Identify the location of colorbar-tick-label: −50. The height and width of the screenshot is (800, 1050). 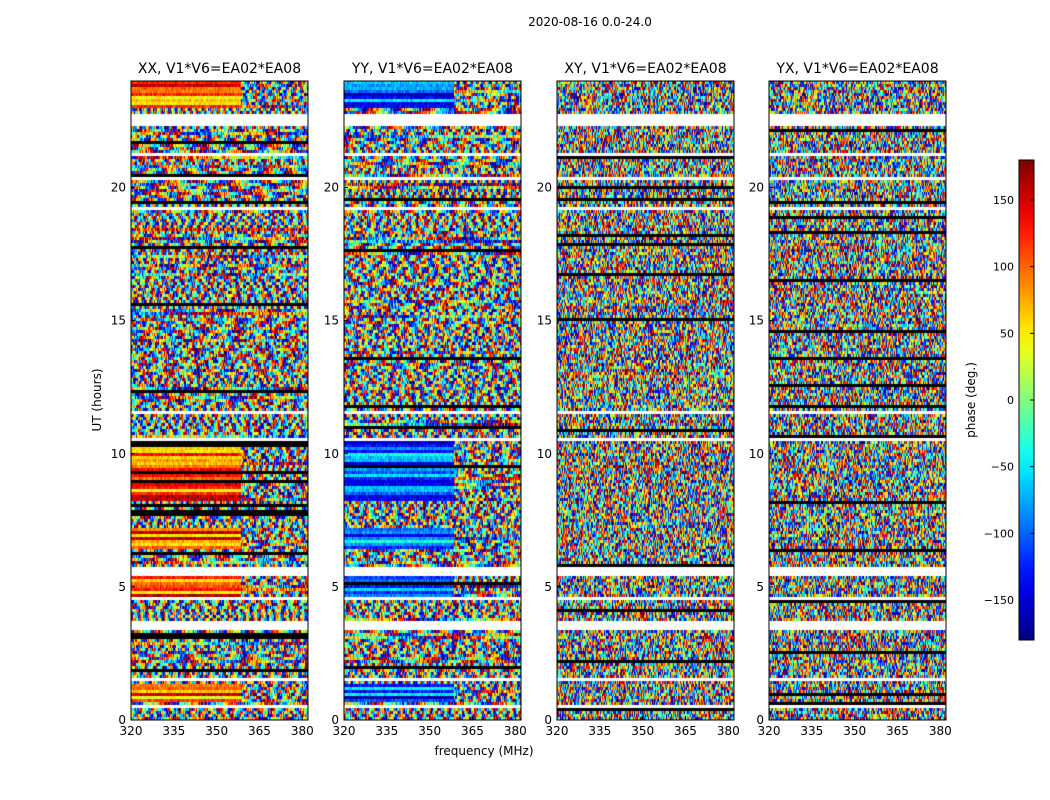
(1002, 467).